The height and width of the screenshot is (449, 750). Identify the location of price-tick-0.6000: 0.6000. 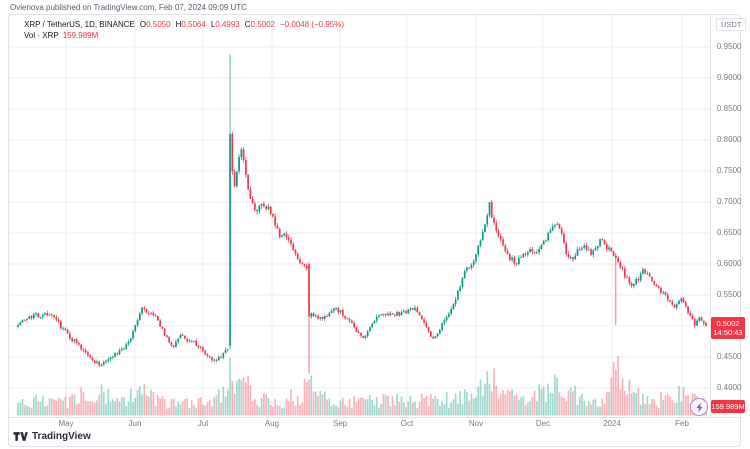
(729, 263).